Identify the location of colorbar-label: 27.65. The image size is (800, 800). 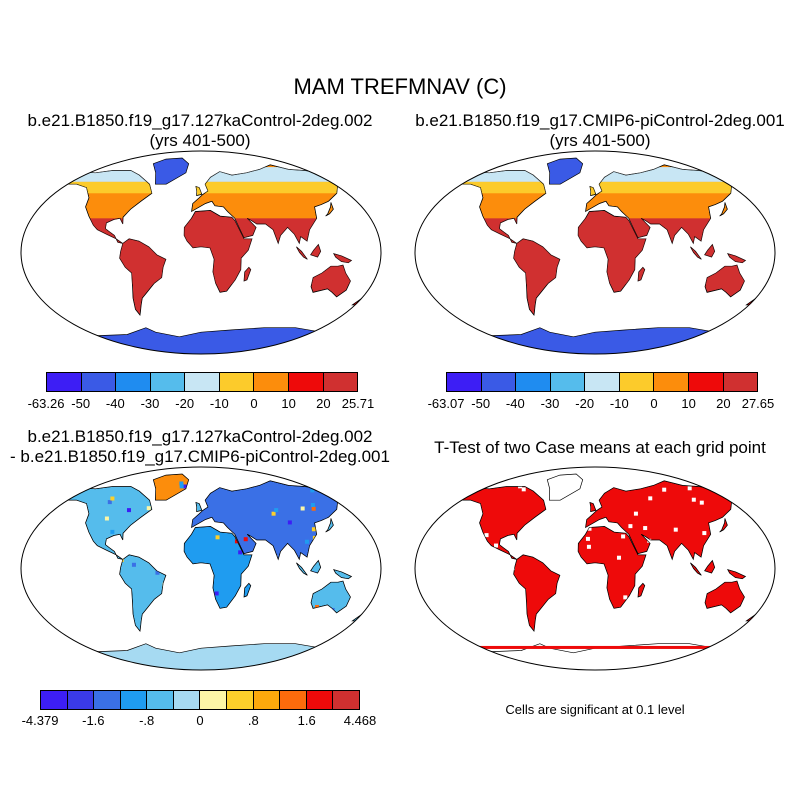
(758, 403).